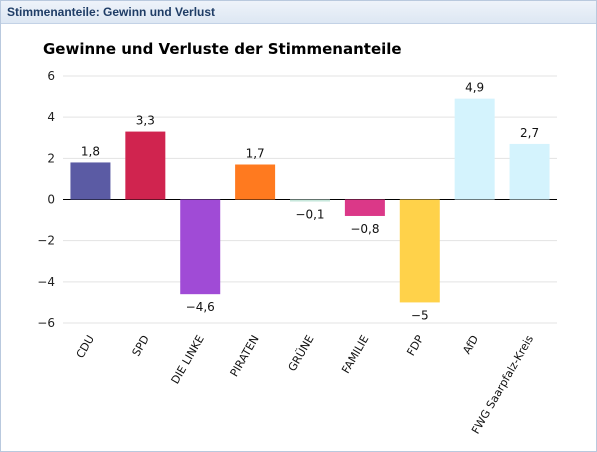  What do you see at coordinates (51, 117) in the screenshot?
I see `y-tick-label: 4` at bounding box center [51, 117].